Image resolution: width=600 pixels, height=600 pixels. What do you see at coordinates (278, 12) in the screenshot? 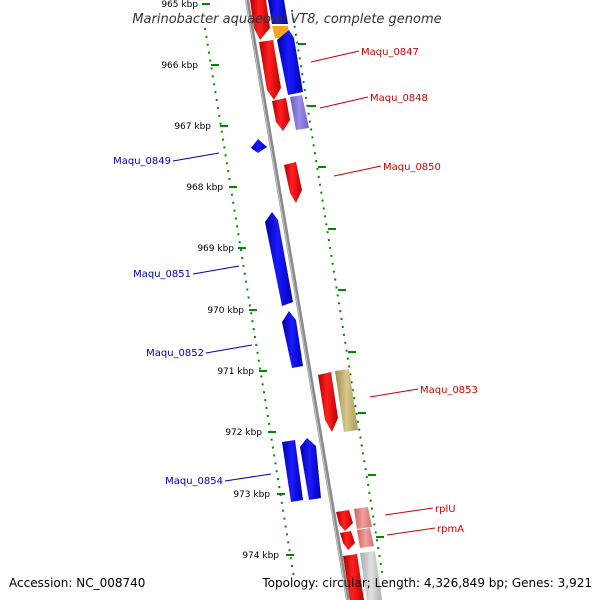
I see `gene-arrow-reverse` at bounding box center [278, 12].